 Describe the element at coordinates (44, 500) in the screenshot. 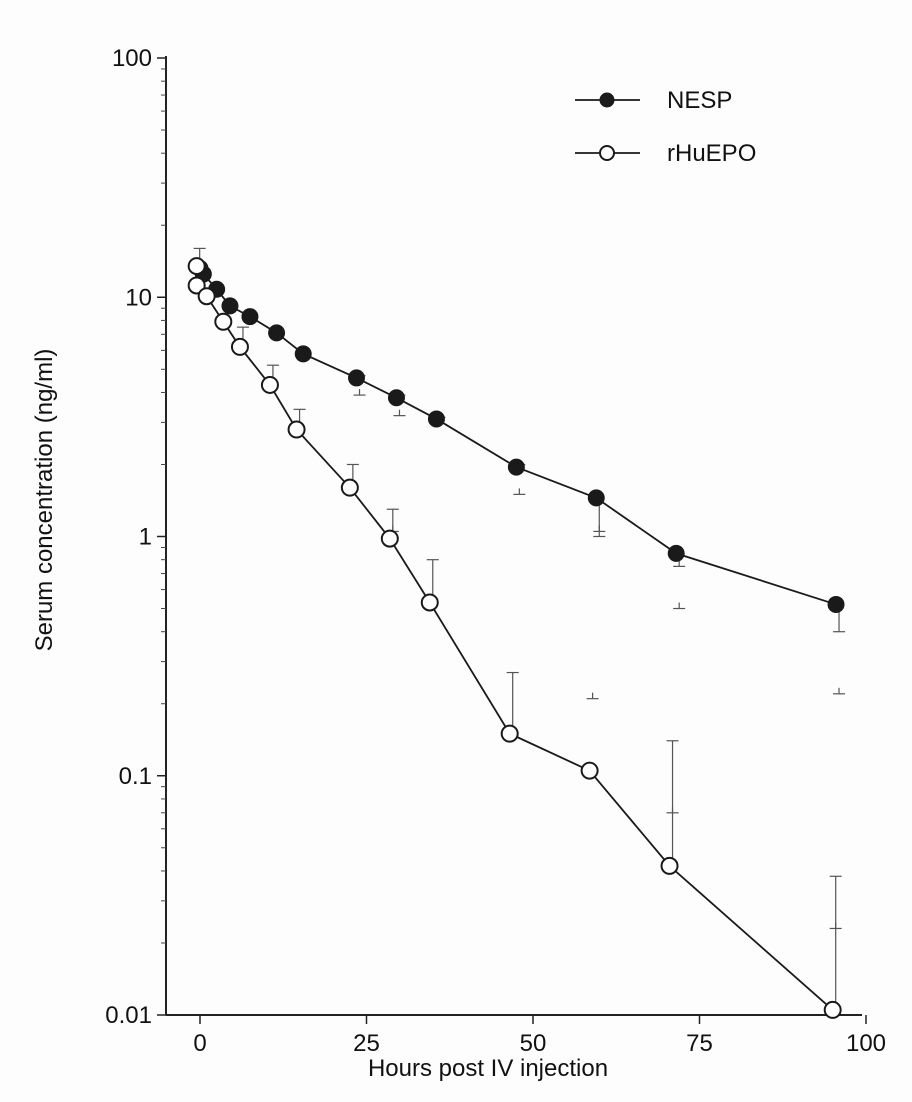

I see `y-axis-title: Serum concentration (ng/ml)` at that location.